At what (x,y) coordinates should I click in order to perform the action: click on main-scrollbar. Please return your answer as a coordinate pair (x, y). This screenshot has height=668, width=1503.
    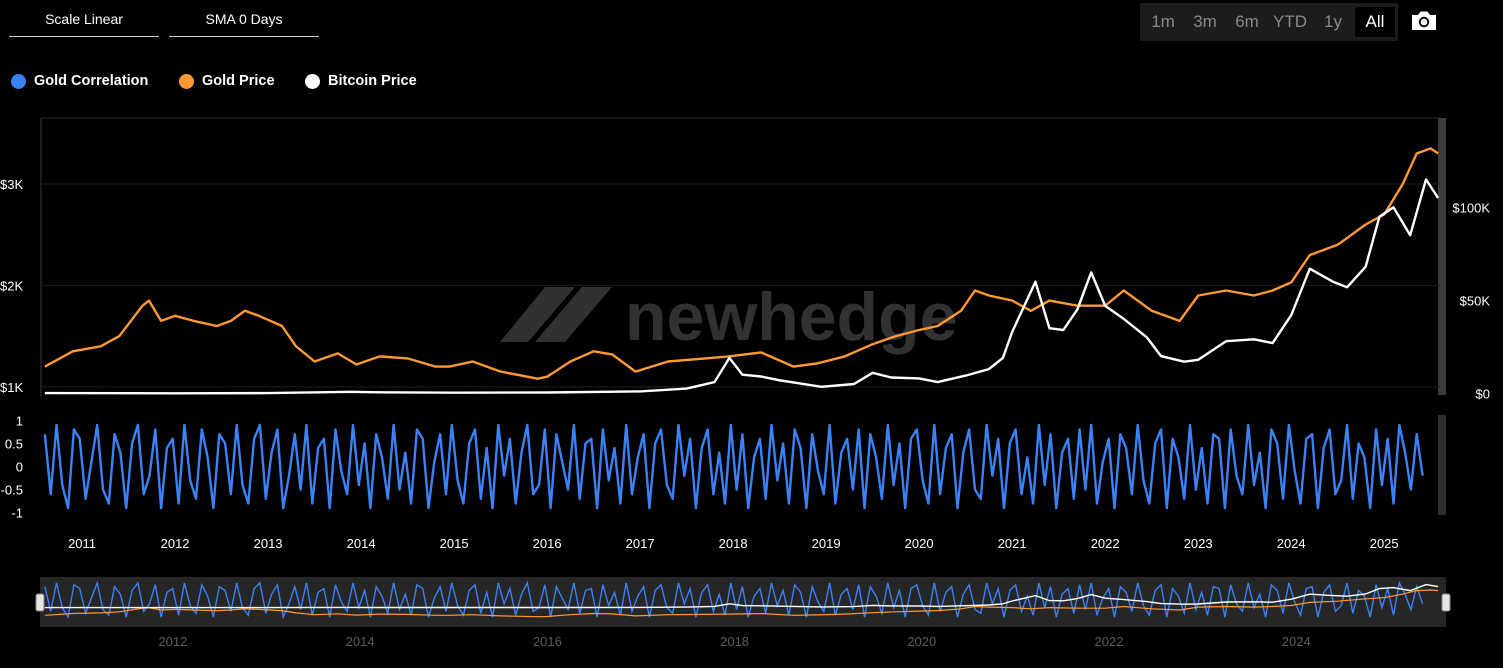
    Looking at the image, I should click on (1442, 256).